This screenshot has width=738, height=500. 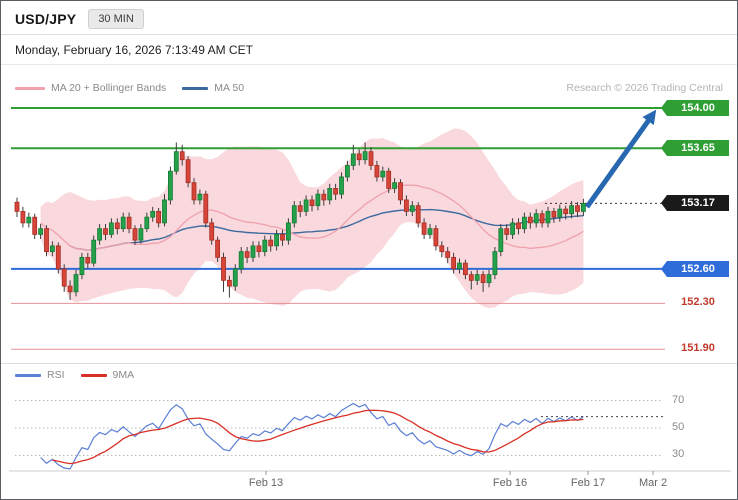 I want to click on date-divider, so click(x=369, y=64).